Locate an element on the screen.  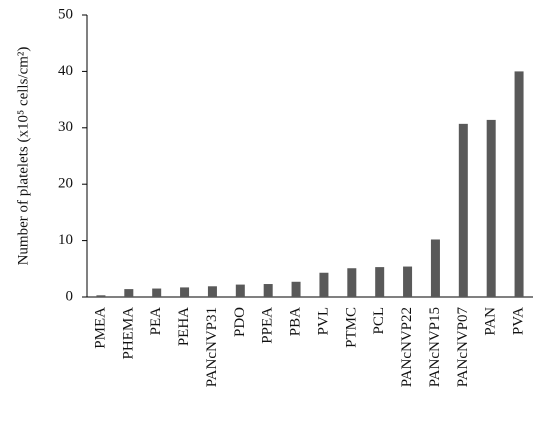
x-tick-label: PMEA is located at coordinates (100, 328).